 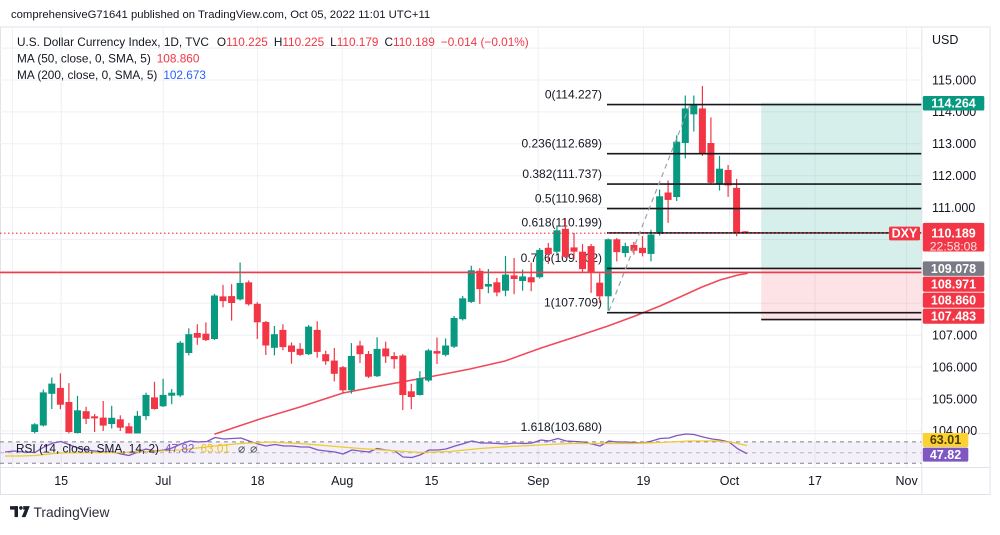 I want to click on svg-text: 111.000, so click(x=953, y=208).